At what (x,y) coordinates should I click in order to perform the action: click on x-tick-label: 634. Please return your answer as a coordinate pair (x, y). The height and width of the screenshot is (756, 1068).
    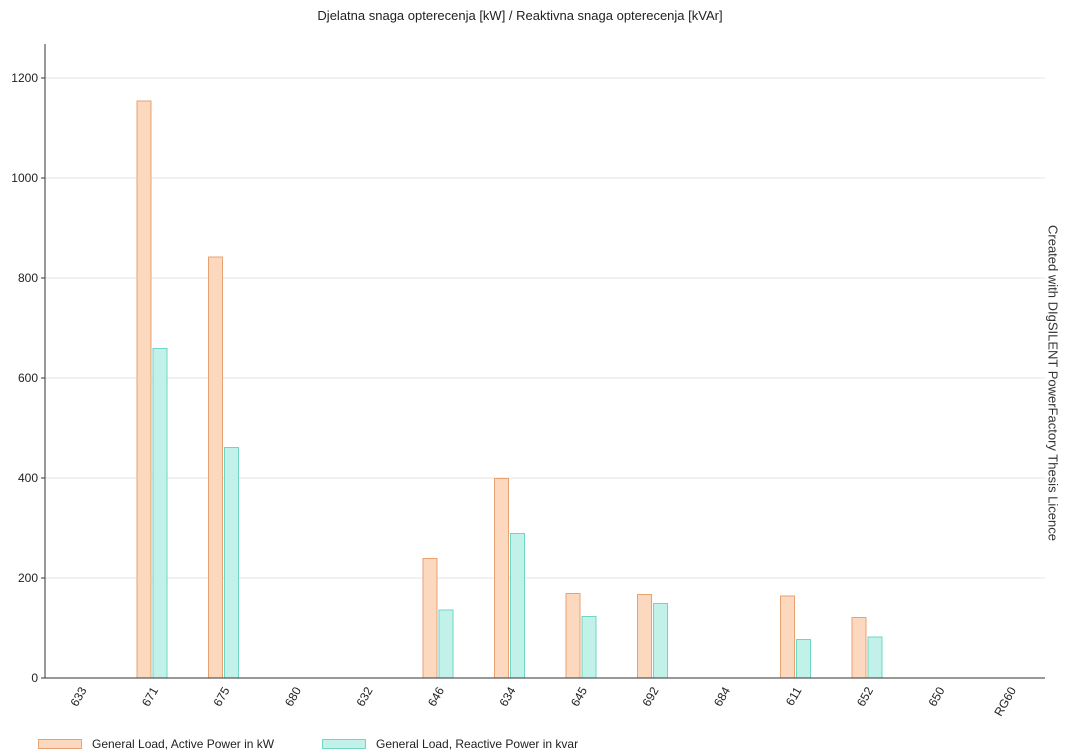
    Looking at the image, I should click on (507, 696).